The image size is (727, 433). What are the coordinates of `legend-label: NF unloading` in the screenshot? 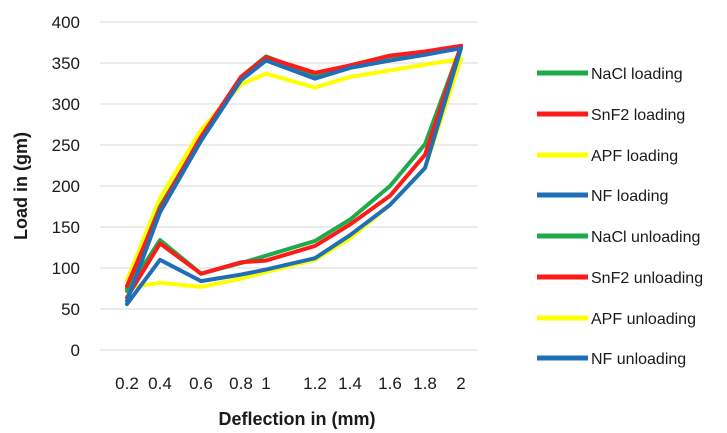 It's located at (638, 359).